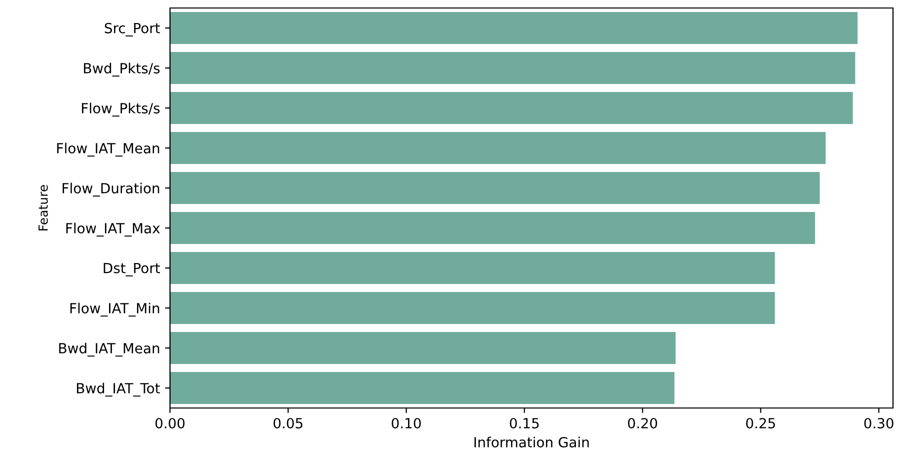 The image size is (899, 450). What do you see at coordinates (109, 349) in the screenshot?
I see `y-tick-label: Bwd_IAT_Mean` at bounding box center [109, 349].